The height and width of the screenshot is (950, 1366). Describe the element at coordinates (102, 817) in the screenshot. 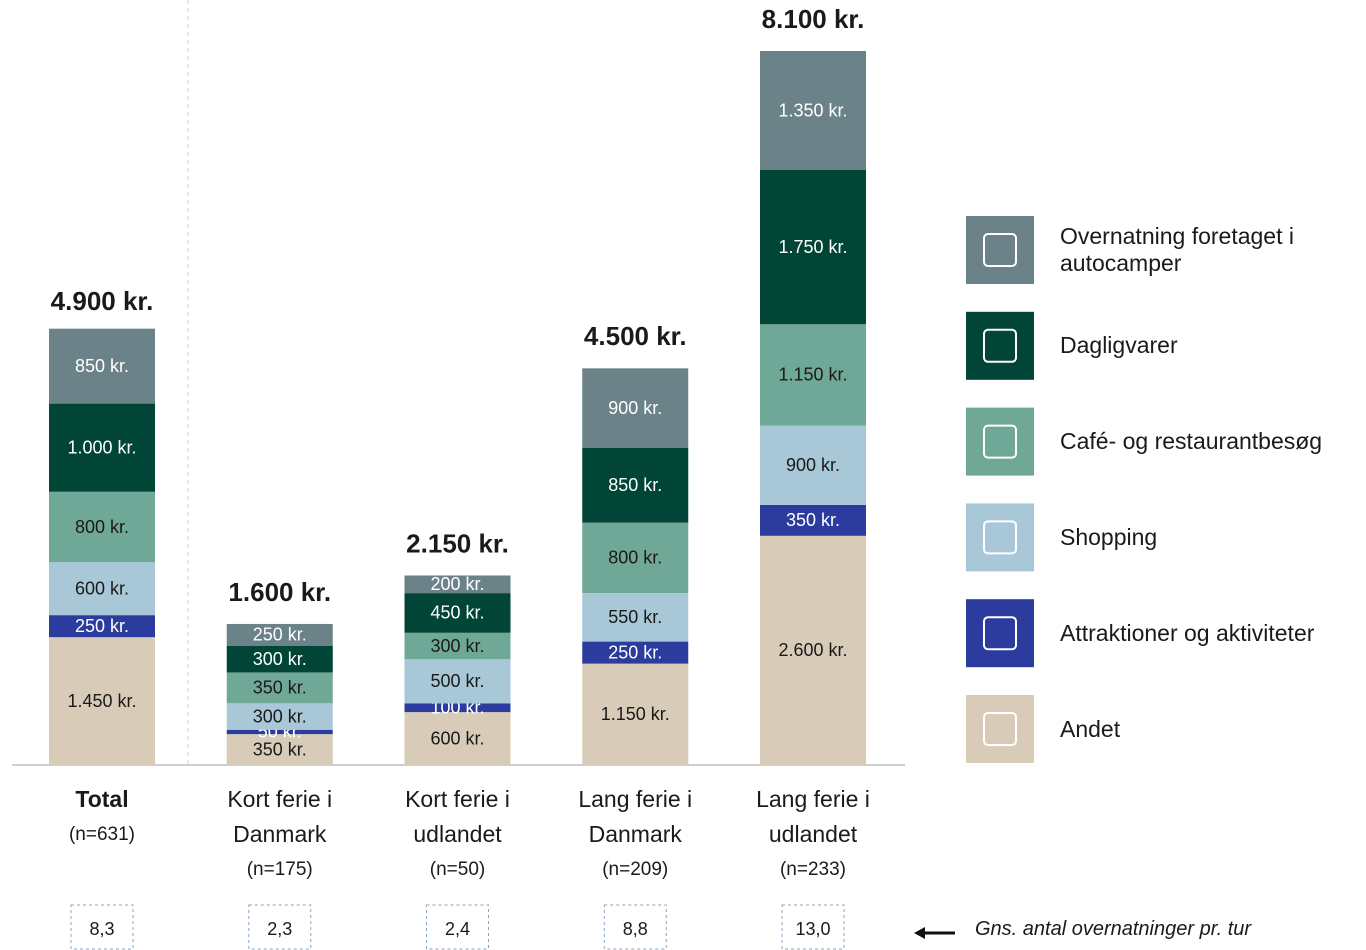

I see `category-label: Total (n=631)` at that location.